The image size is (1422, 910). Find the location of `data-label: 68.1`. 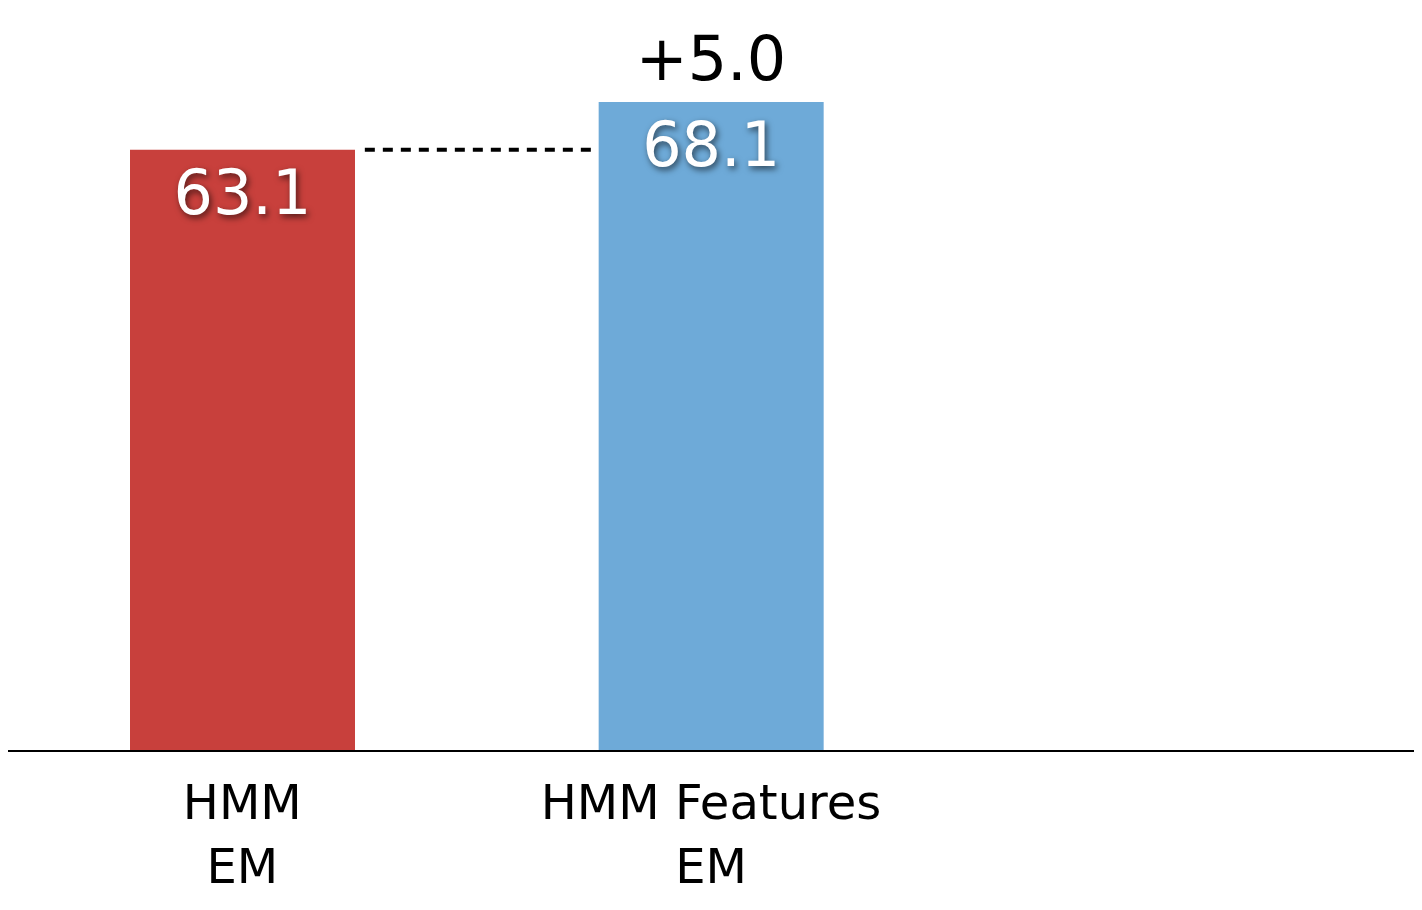

data-label: 68.1 is located at coordinates (711, 145).